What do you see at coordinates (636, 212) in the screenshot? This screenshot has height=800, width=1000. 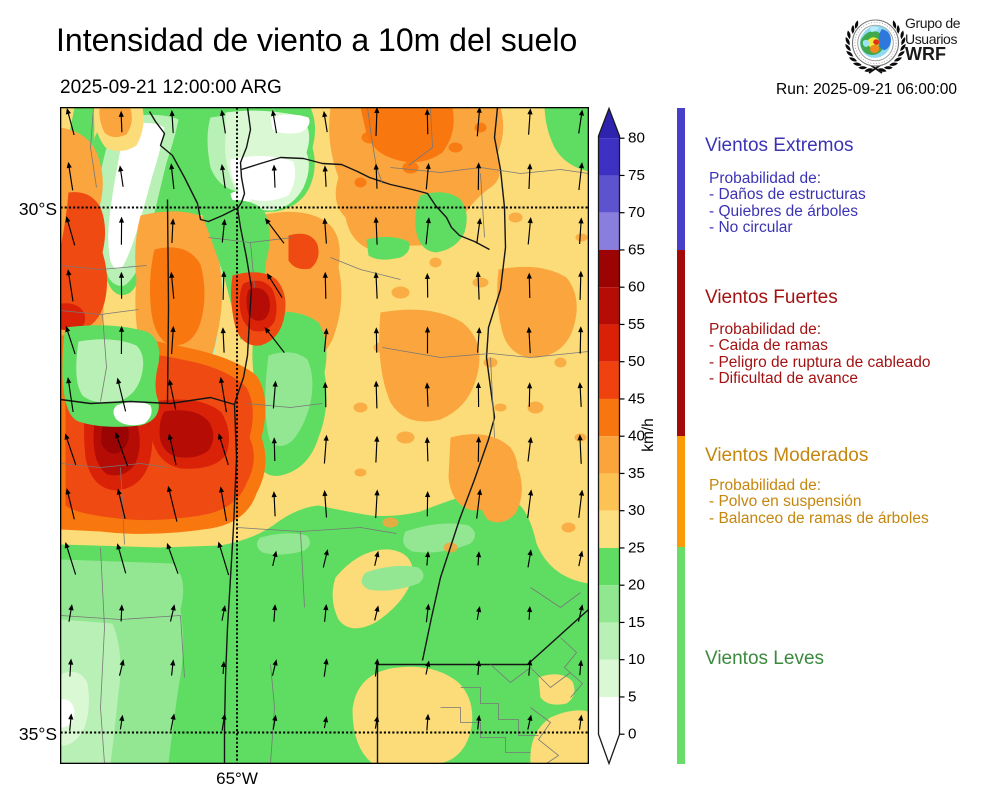 I see `svg-text: 70` at bounding box center [636, 212].